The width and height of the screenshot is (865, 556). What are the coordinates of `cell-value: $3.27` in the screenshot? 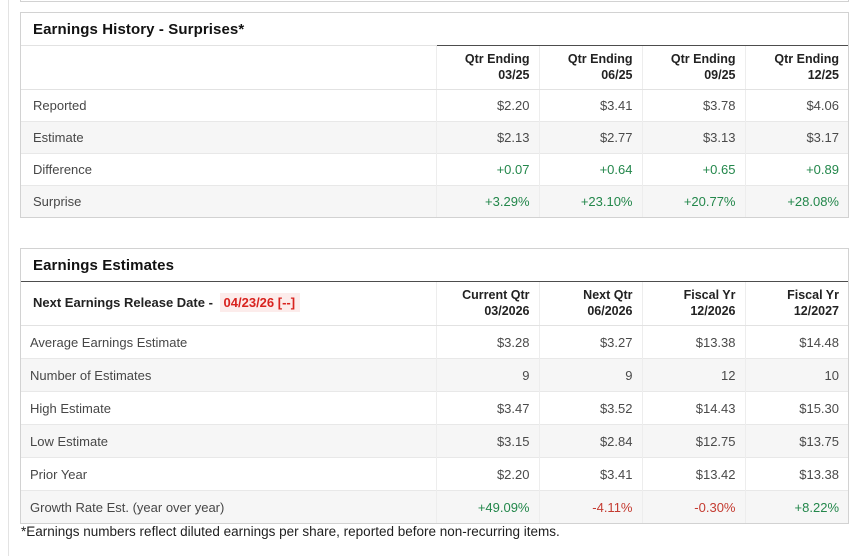 It's located at (590, 342).